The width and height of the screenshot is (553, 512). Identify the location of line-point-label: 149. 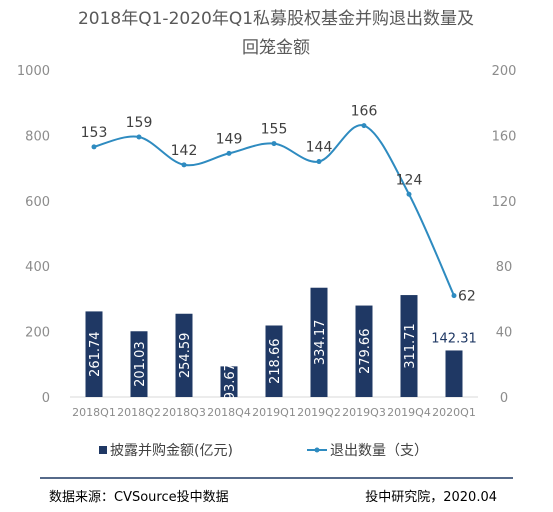
(229, 139).